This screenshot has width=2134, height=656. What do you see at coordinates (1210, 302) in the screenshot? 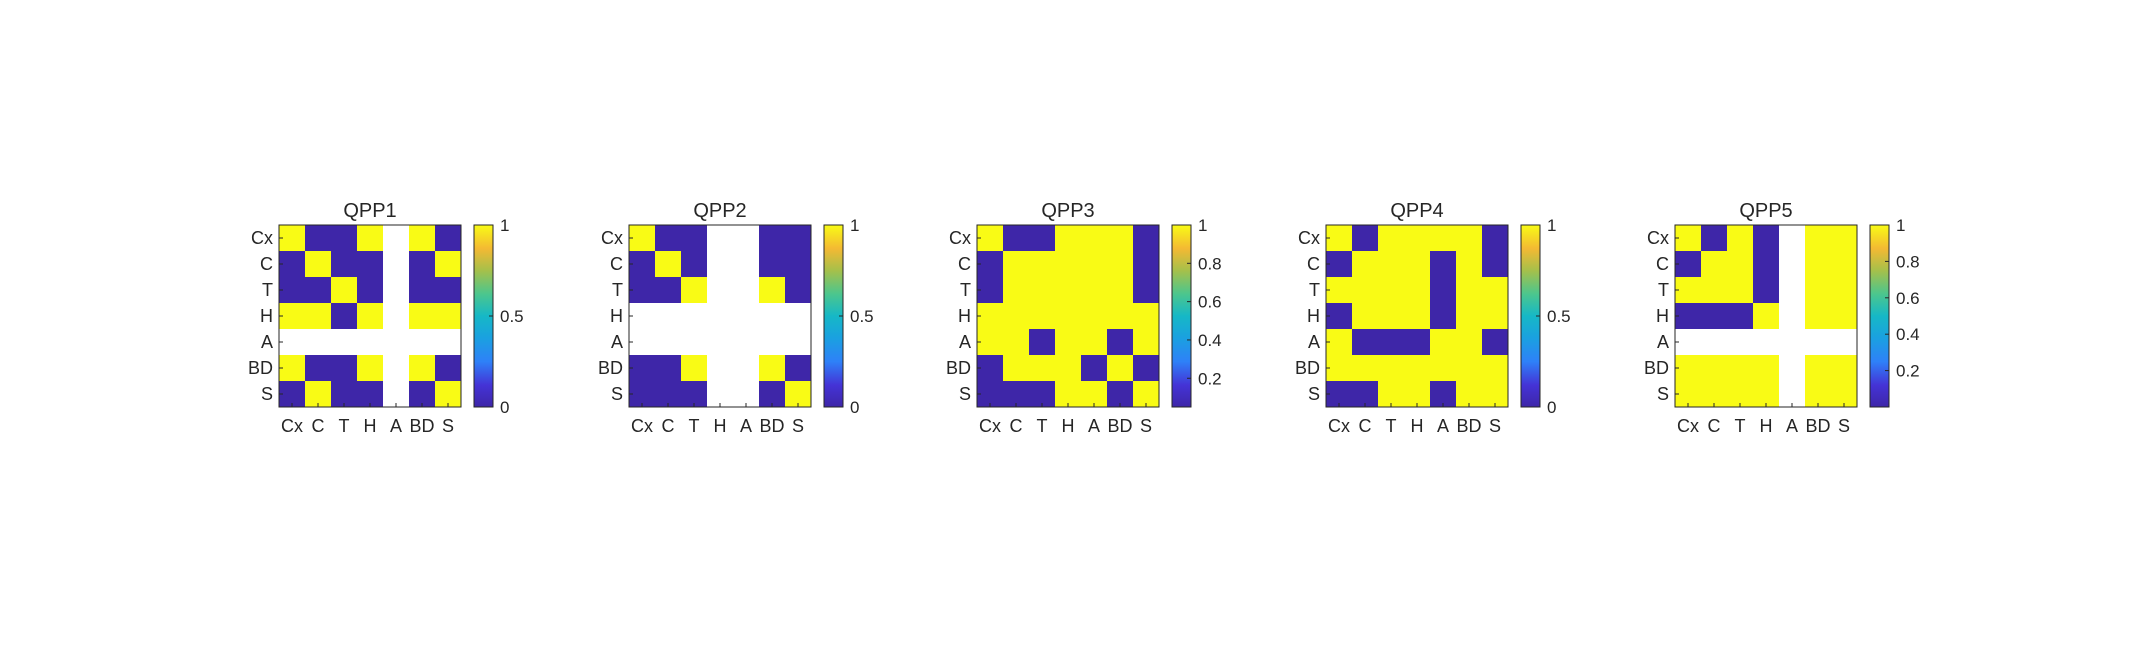
I see `colorbar-tick-label: 0.6` at bounding box center [1210, 302].